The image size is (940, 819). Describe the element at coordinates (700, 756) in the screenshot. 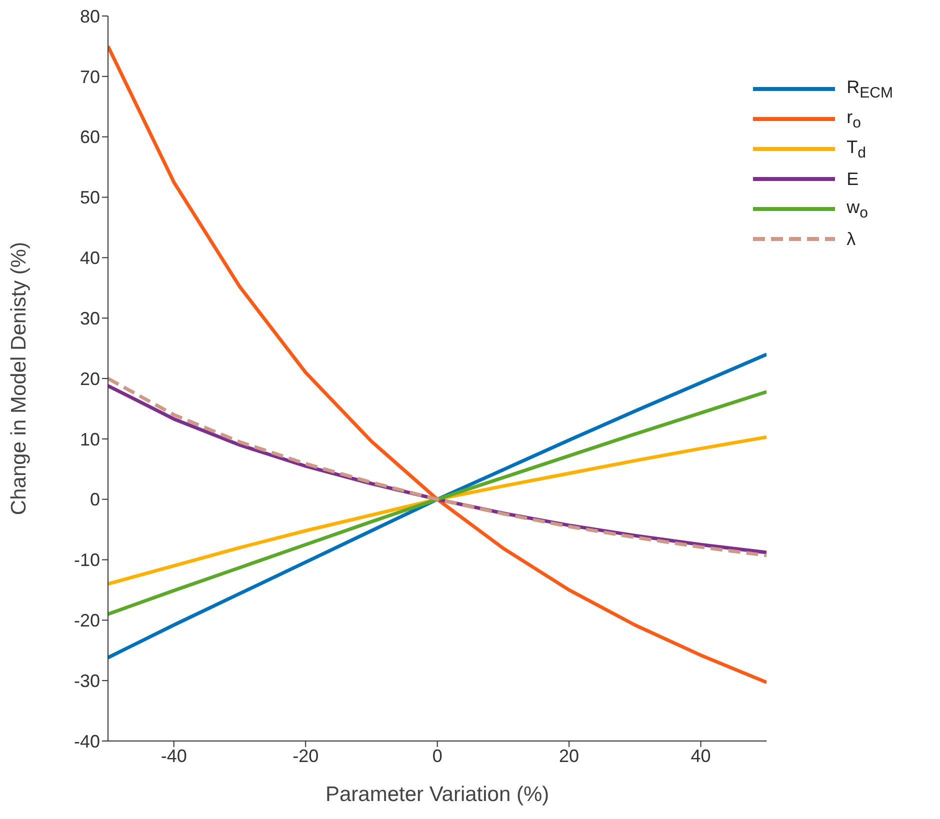

I see `x-tick-label: 40` at that location.